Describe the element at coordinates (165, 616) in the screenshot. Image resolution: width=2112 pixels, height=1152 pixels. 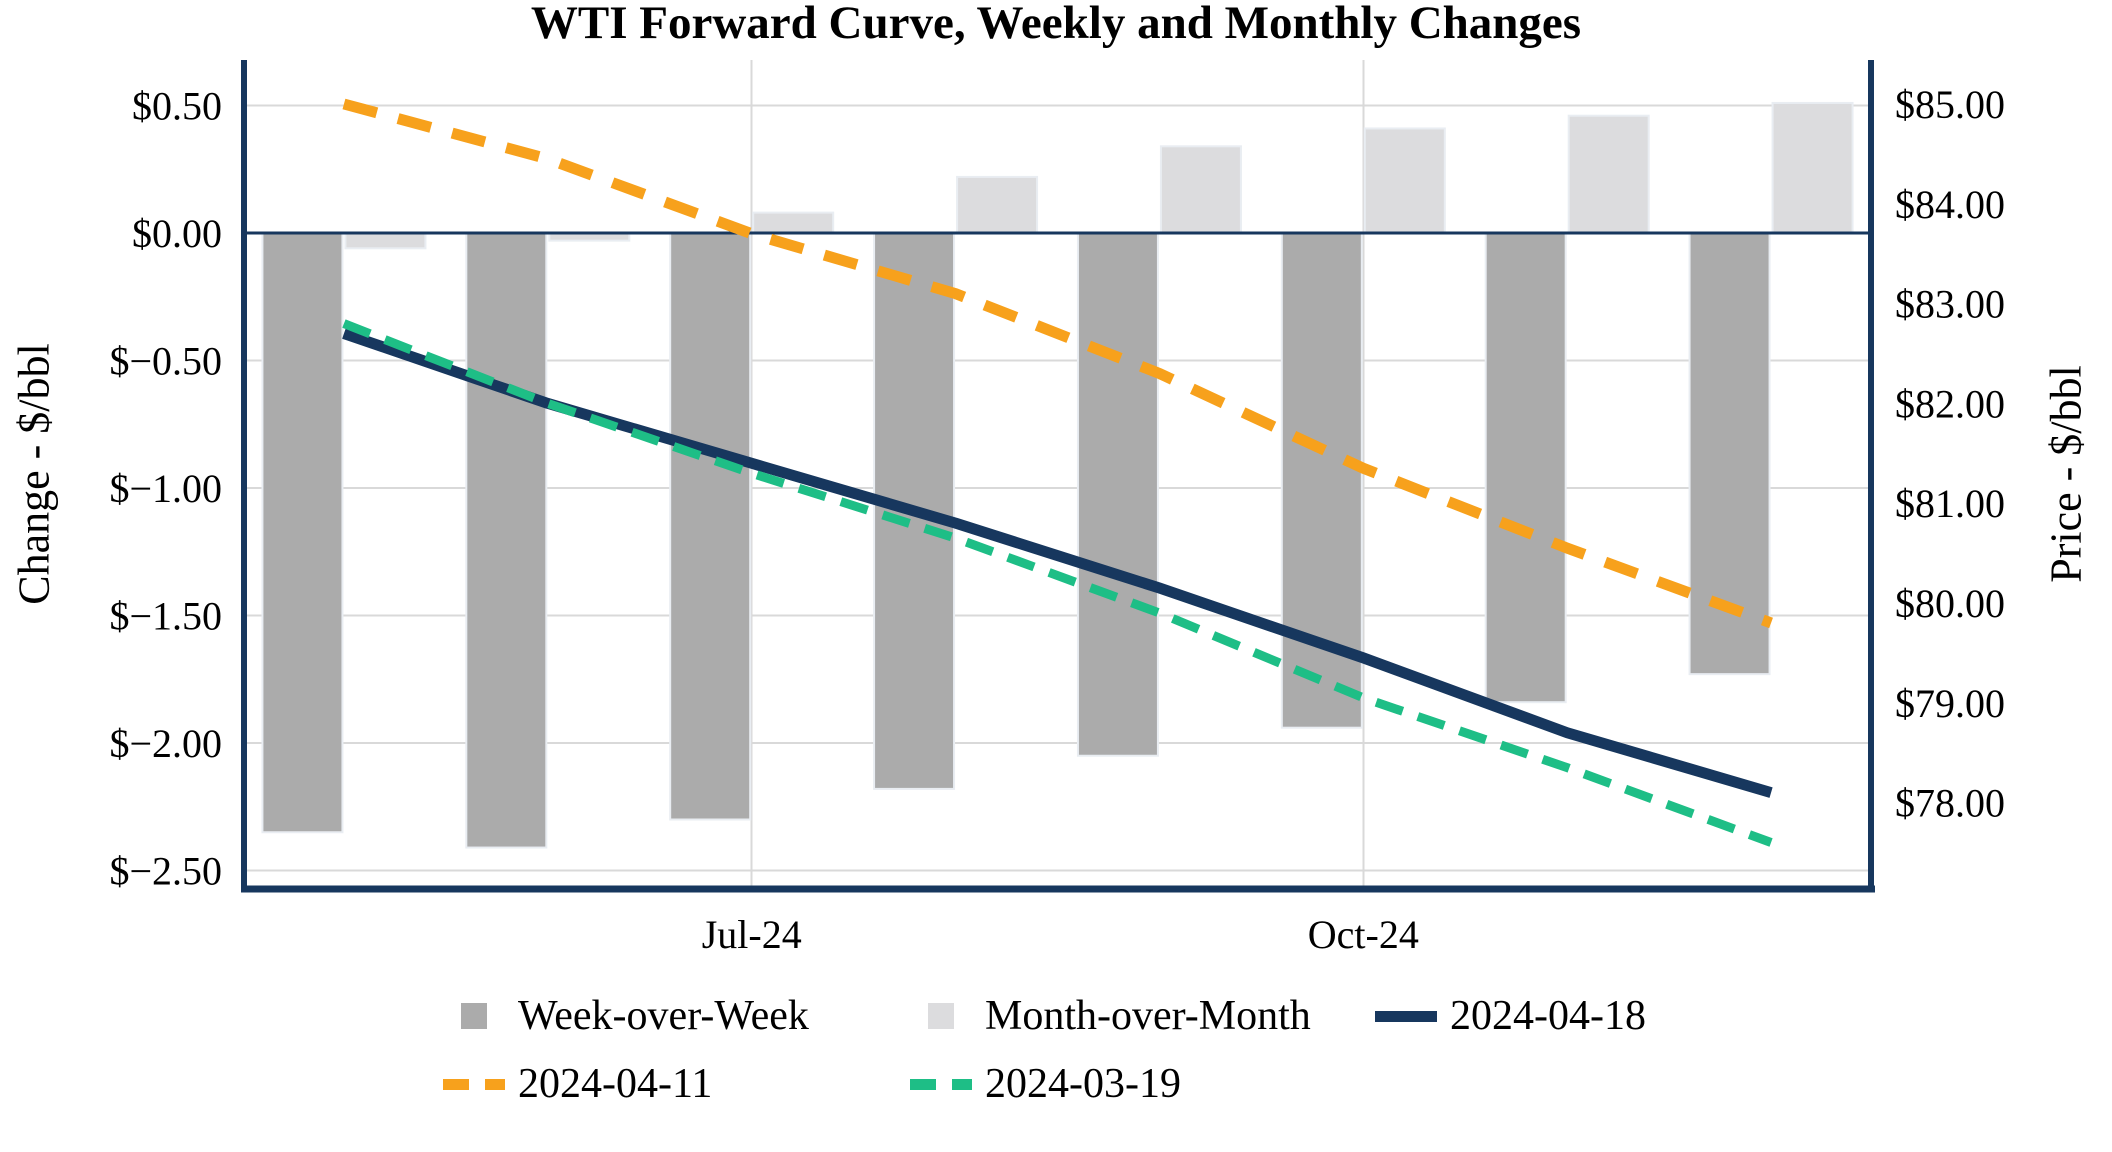
I see `left-axis-tick-label: $−1.50` at that location.